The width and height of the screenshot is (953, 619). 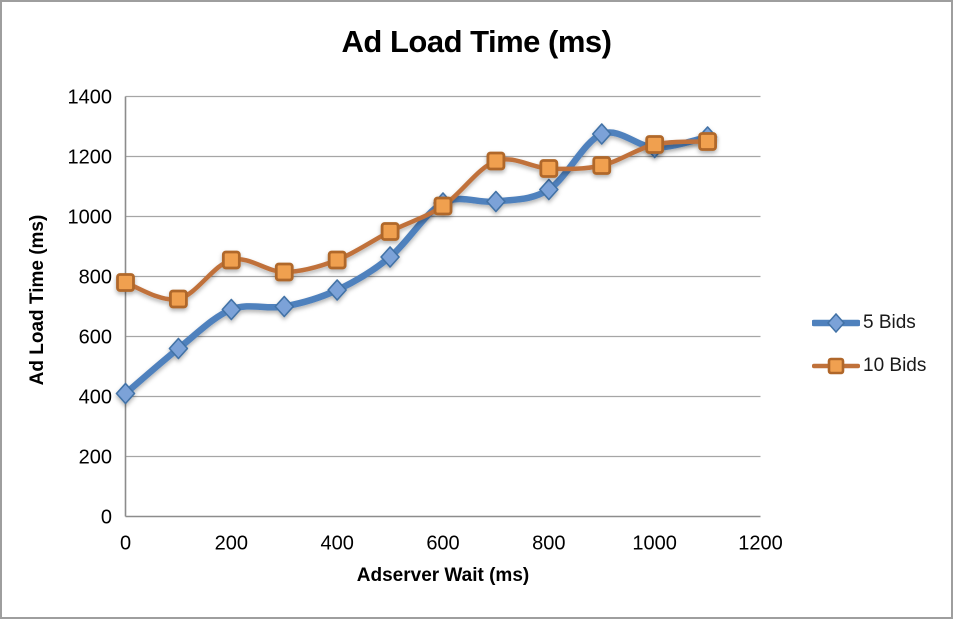 I want to click on x-tick-label: 600, so click(x=442, y=544).